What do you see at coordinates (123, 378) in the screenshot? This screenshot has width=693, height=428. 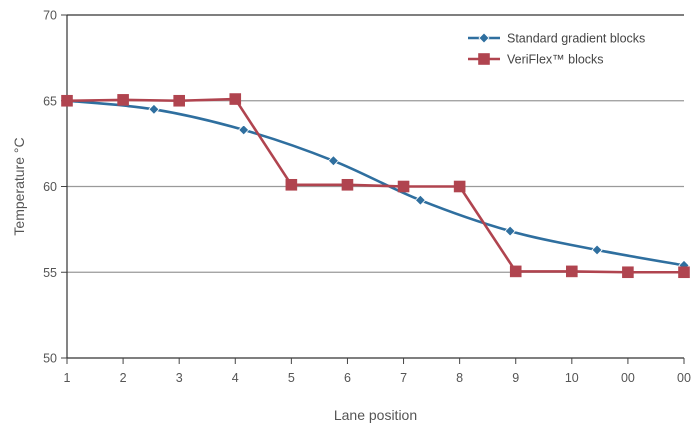 I see `x-tick-label: 2` at bounding box center [123, 378].